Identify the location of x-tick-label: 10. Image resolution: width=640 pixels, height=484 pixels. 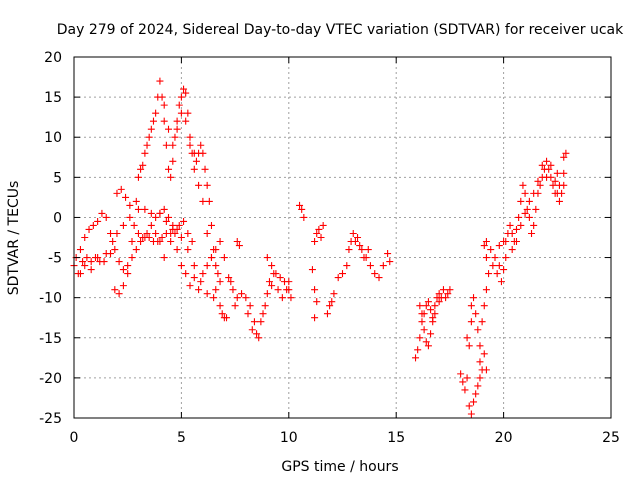
(289, 438).